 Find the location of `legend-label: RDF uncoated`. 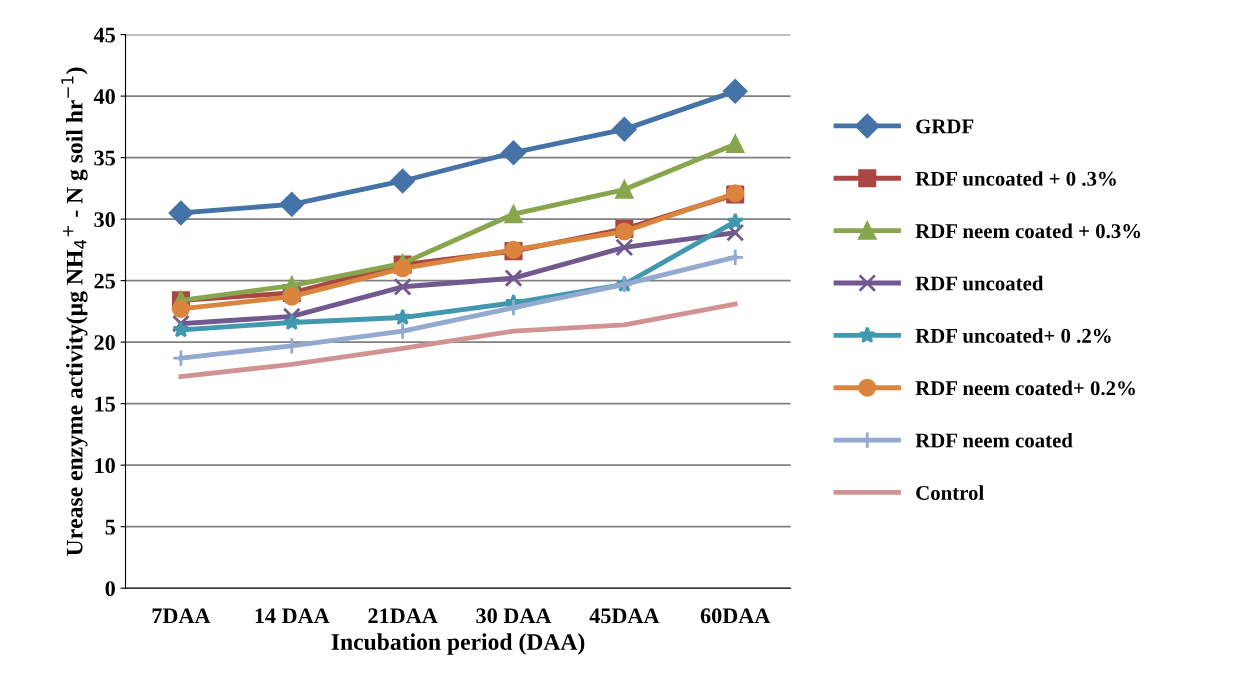

legend-label: RDF uncoated is located at coordinates (979, 283).